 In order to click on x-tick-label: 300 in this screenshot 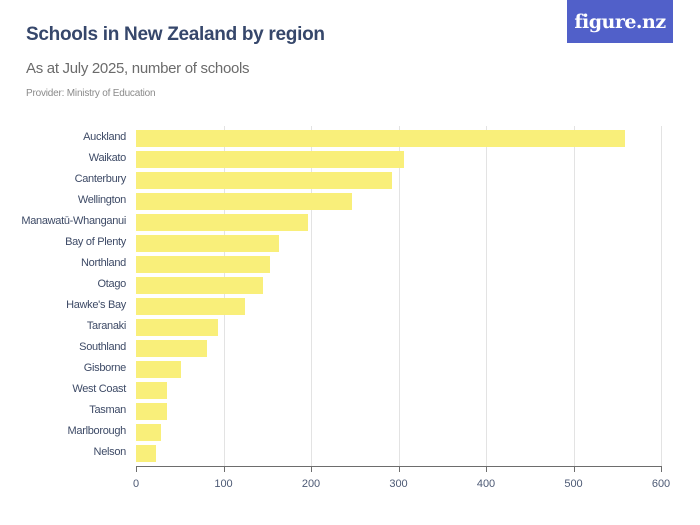, I will do `click(398, 484)`.